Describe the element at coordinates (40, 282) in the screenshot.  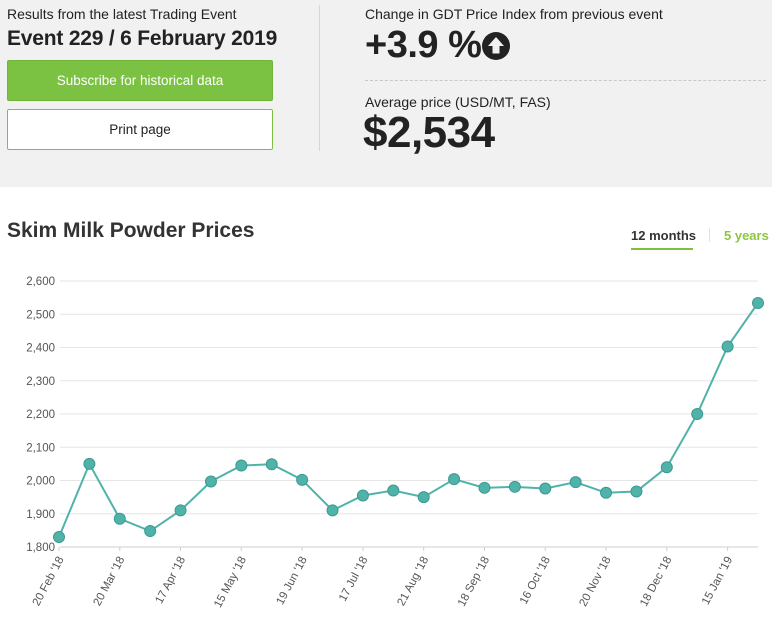
I see `y-tick-label: 2,600` at that location.